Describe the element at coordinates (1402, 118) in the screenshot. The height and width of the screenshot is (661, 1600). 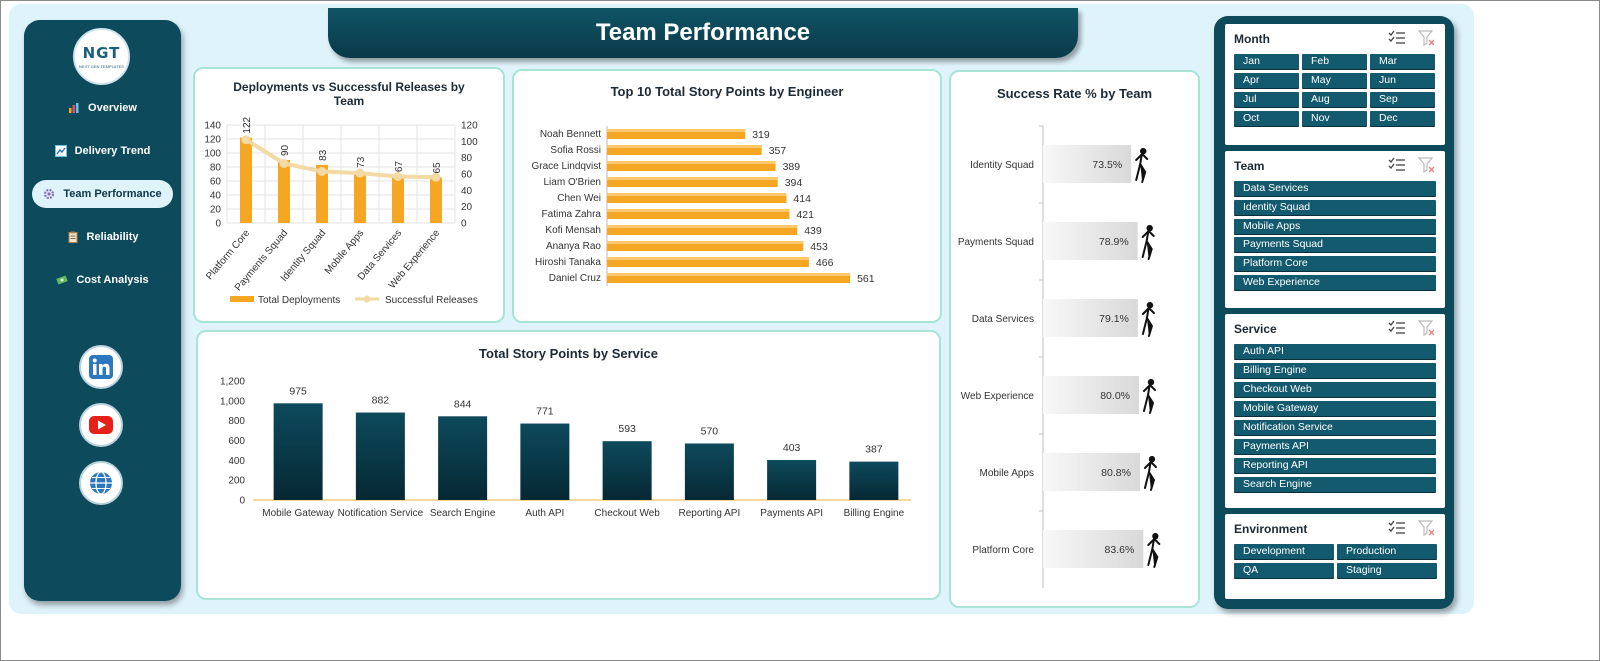
I see `month-option: Dec` at that location.